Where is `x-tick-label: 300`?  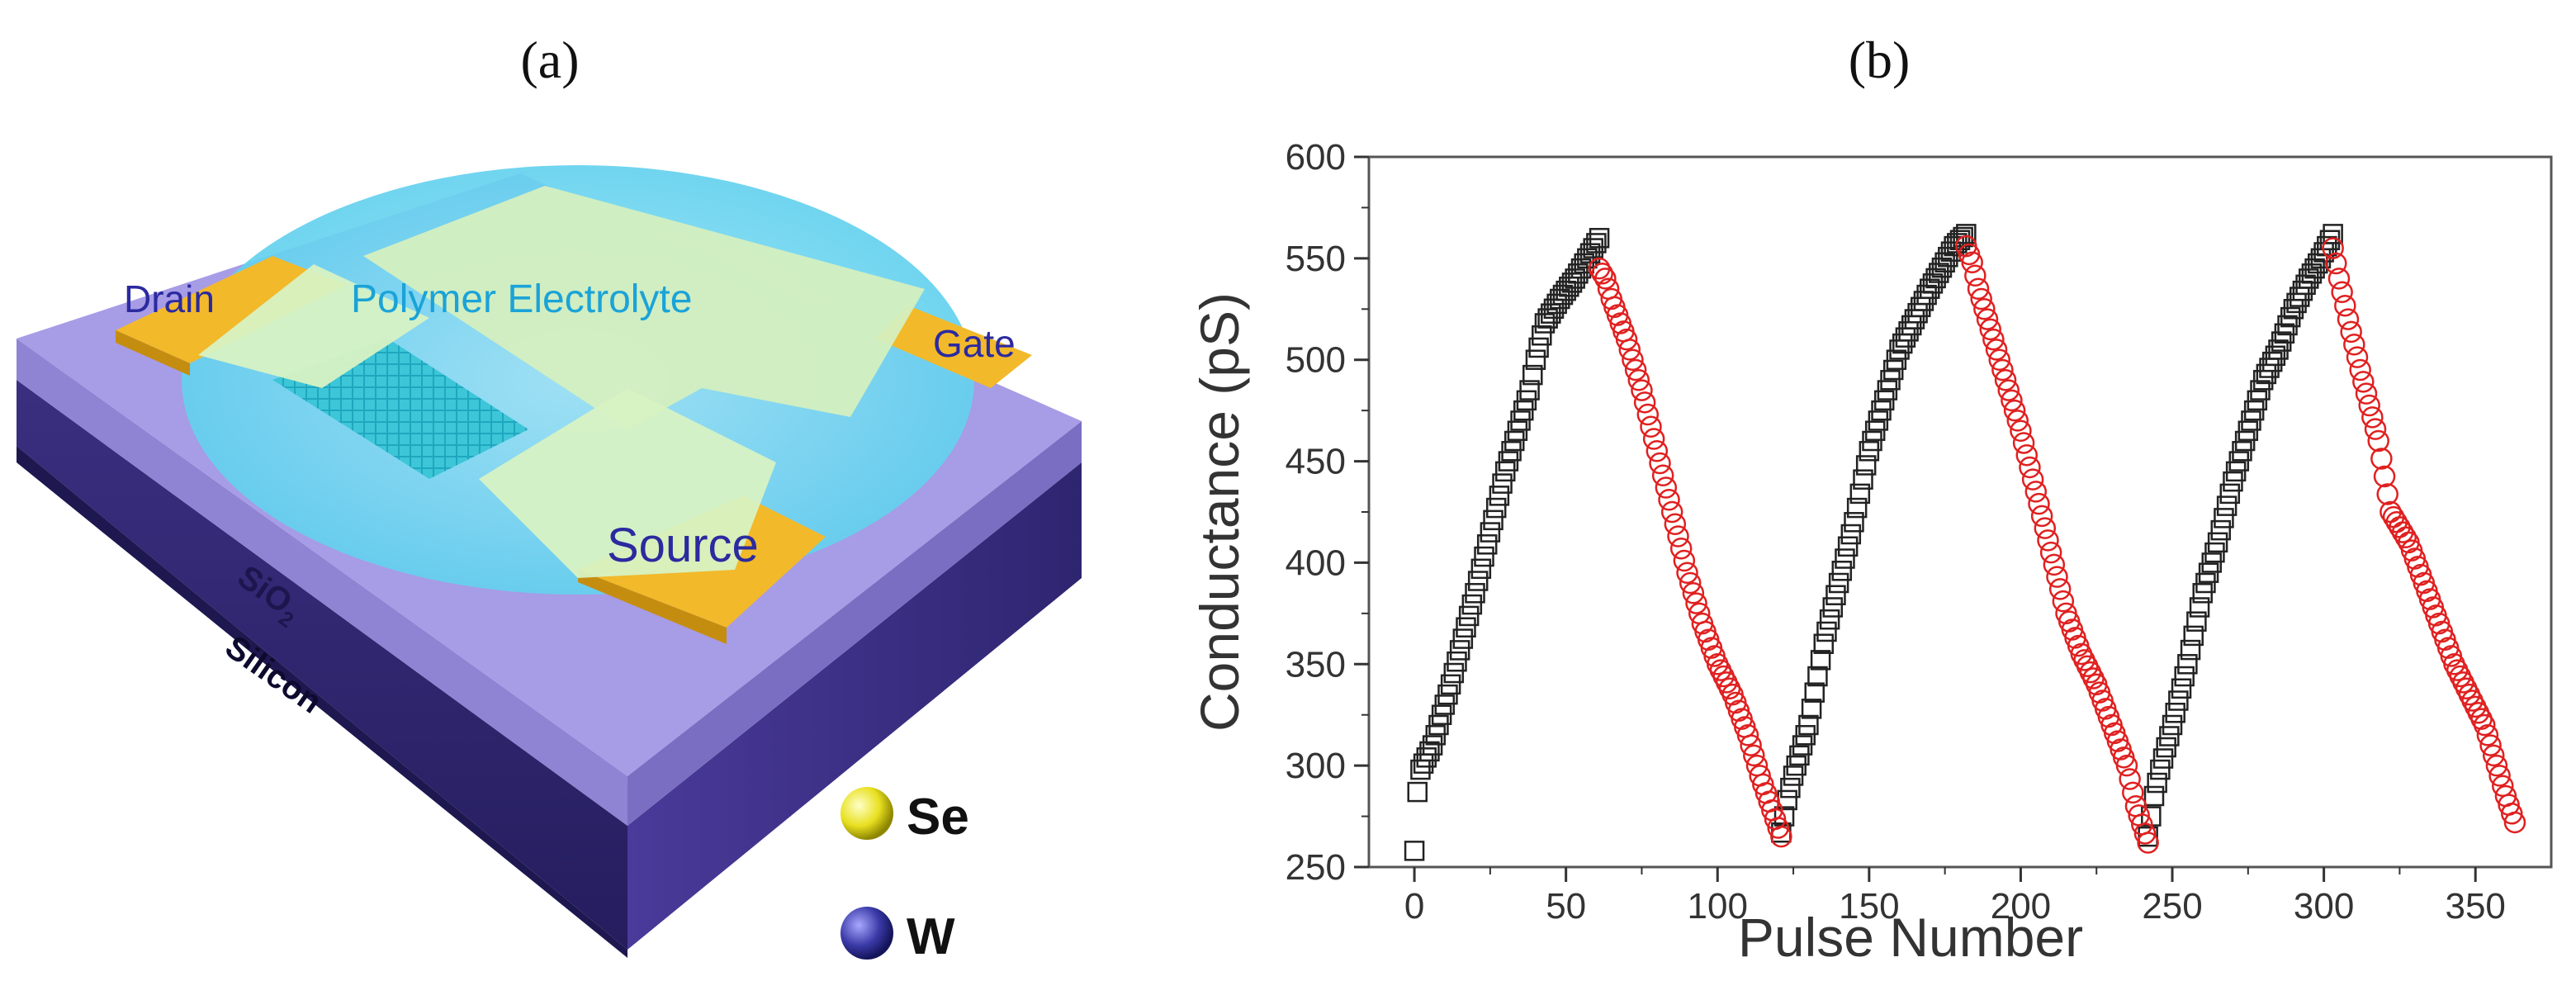 x-tick-label: 300 is located at coordinates (2324, 906).